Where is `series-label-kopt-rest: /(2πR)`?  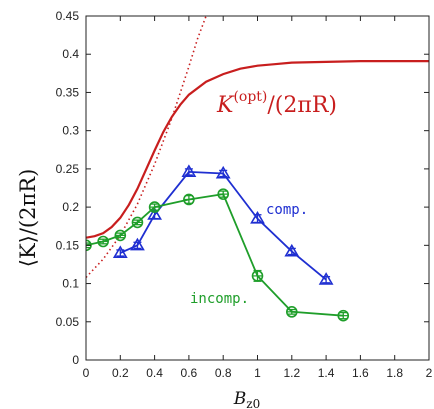
series-label-kopt-rest: /(2πR) is located at coordinates (302, 105).